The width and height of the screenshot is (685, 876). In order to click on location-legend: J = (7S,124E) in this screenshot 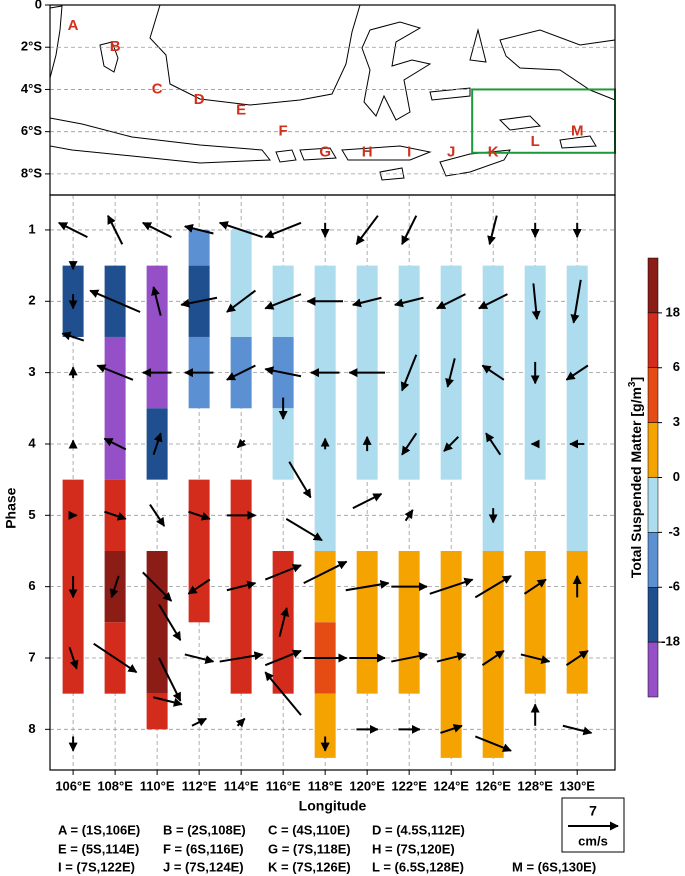, I will do `click(203, 866)`.